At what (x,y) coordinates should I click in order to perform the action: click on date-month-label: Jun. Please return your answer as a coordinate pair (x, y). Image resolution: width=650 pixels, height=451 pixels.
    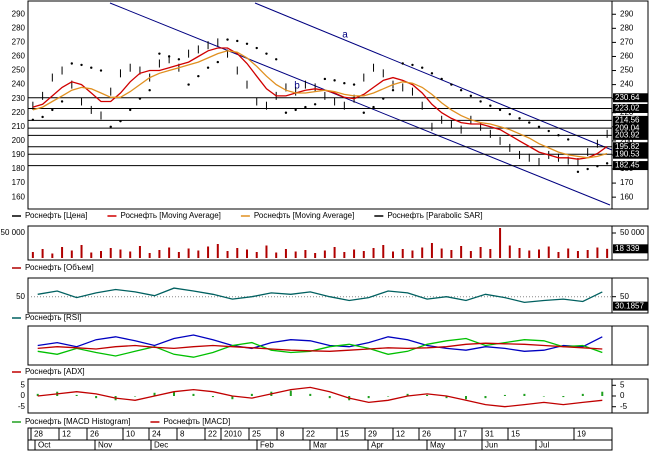
    Looking at the image, I should click on (491, 445).